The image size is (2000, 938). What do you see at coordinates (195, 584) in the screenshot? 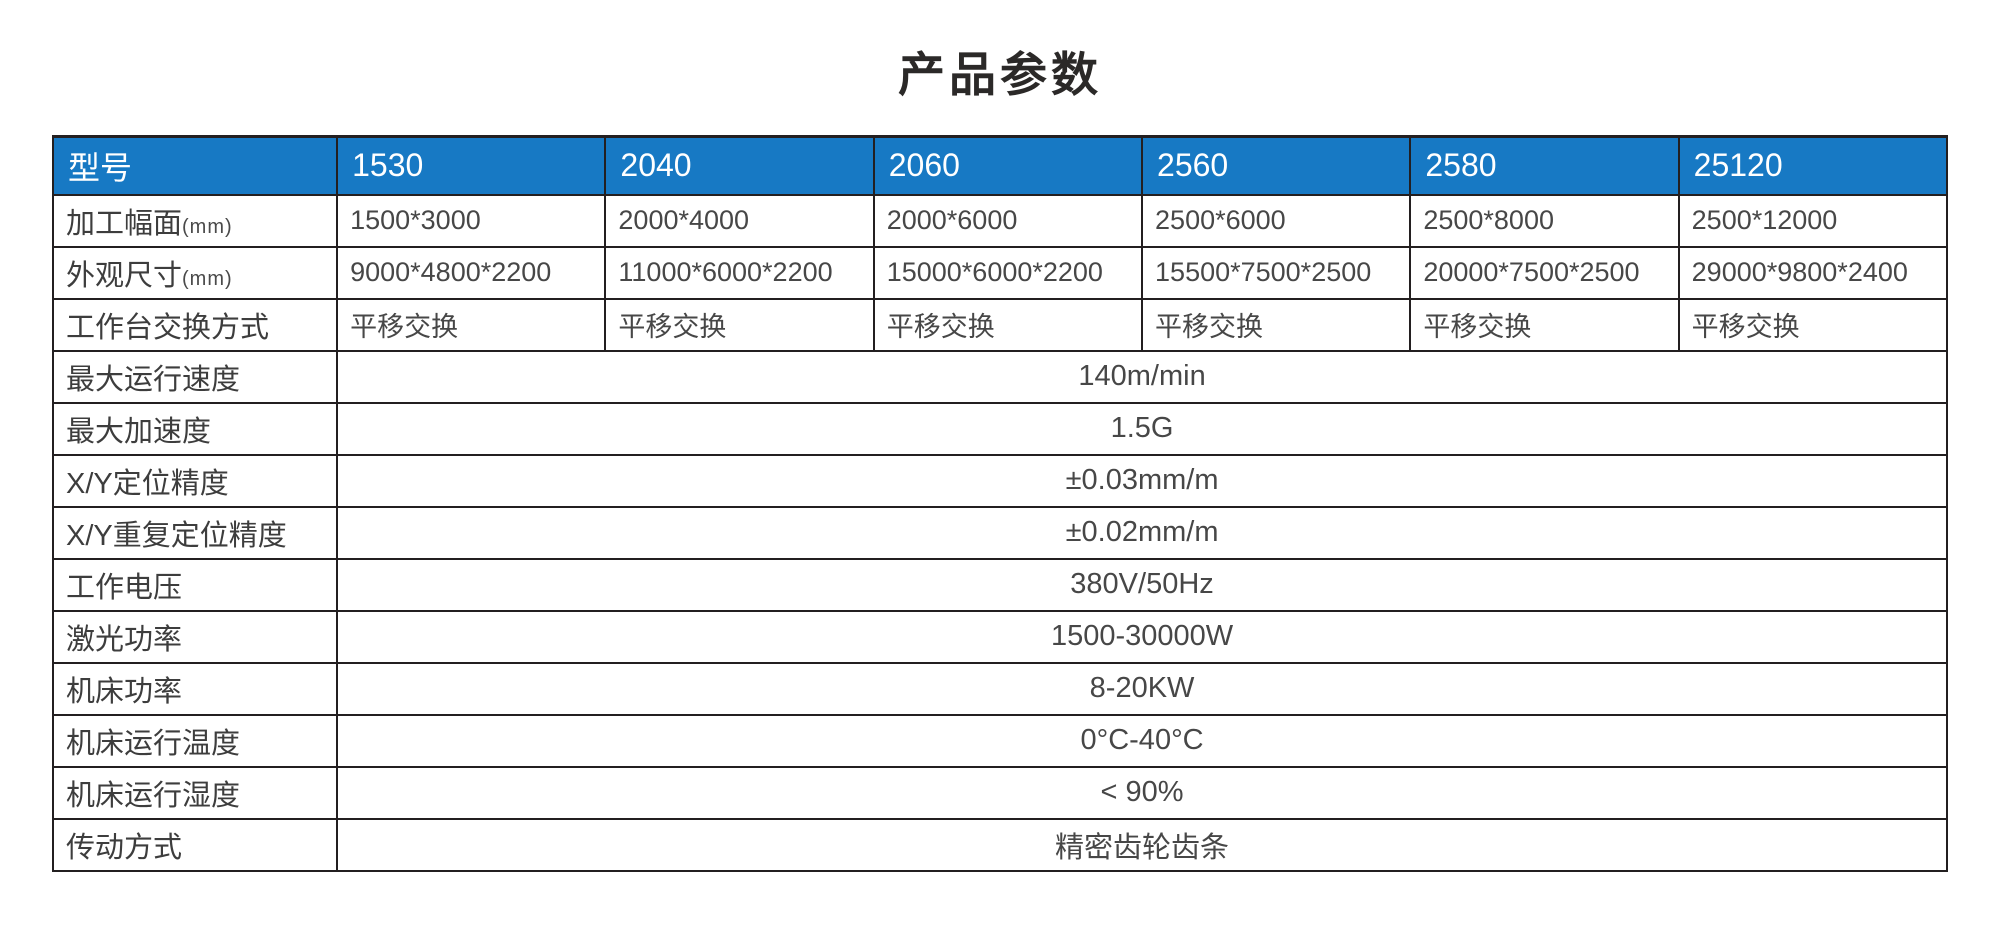
I see `row-label-working-voltage: 工作电压` at bounding box center [195, 584].